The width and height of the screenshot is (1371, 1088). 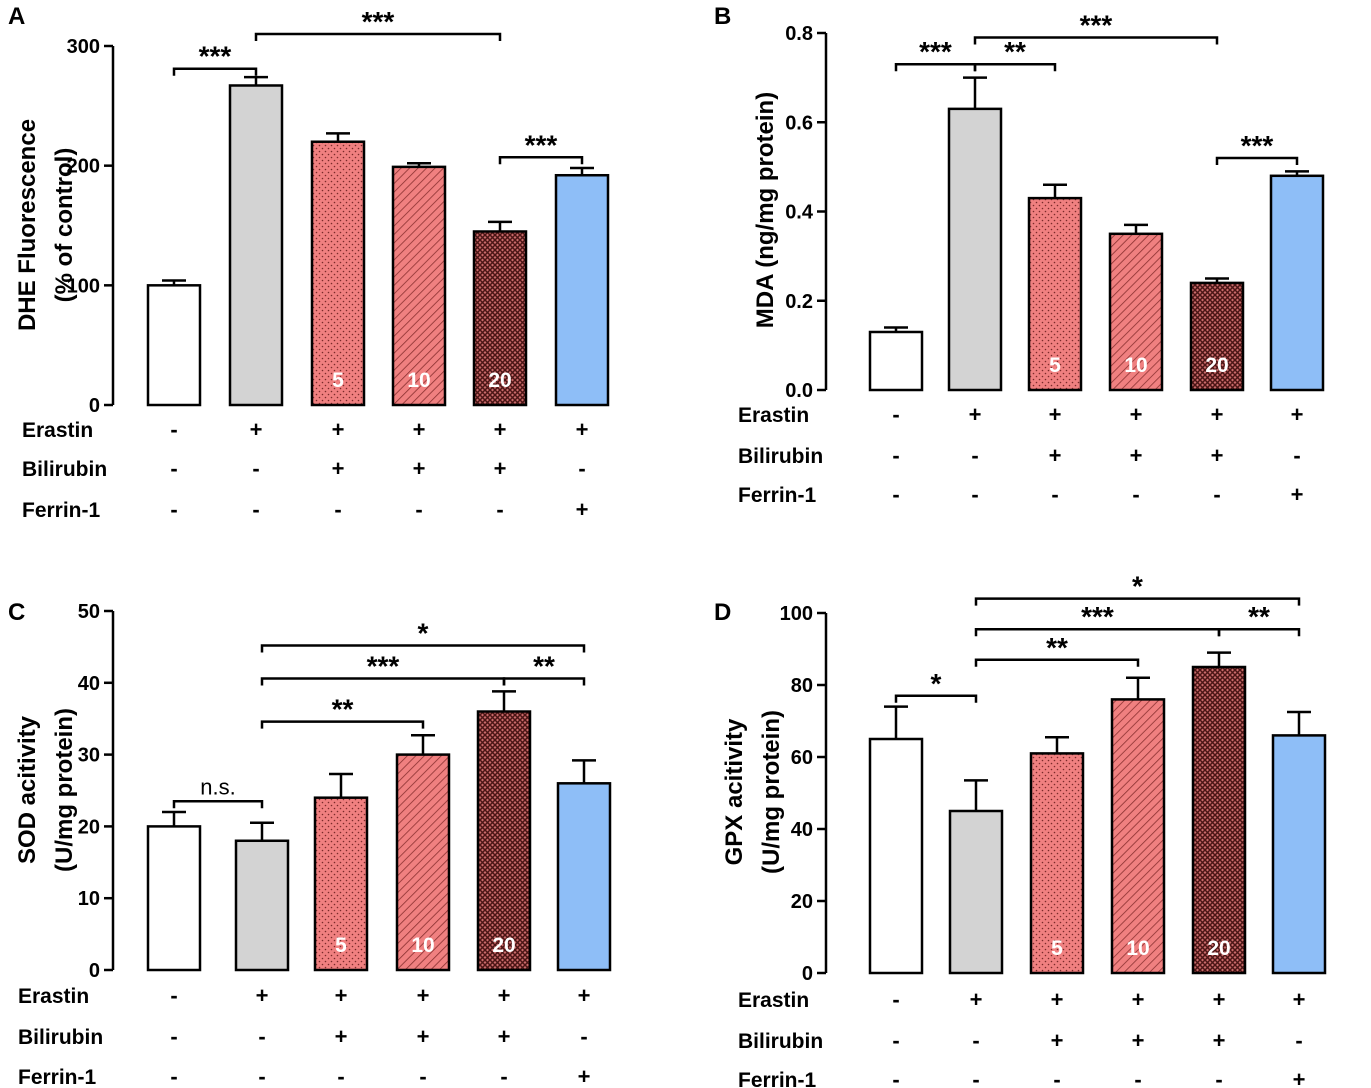 What do you see at coordinates (64, 225) in the screenshot?
I see `y-axis-label: (% of control)` at bounding box center [64, 225].